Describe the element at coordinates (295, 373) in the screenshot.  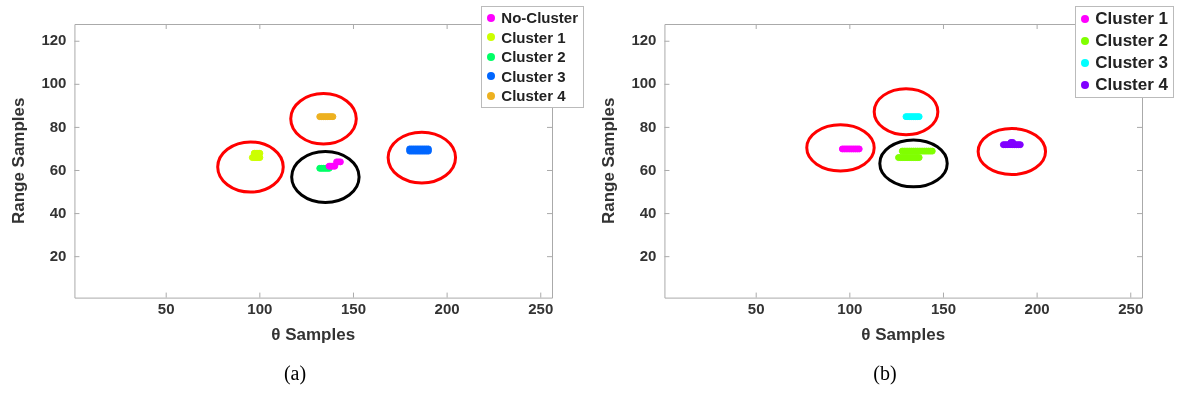
I see `text: (a)` at that location.